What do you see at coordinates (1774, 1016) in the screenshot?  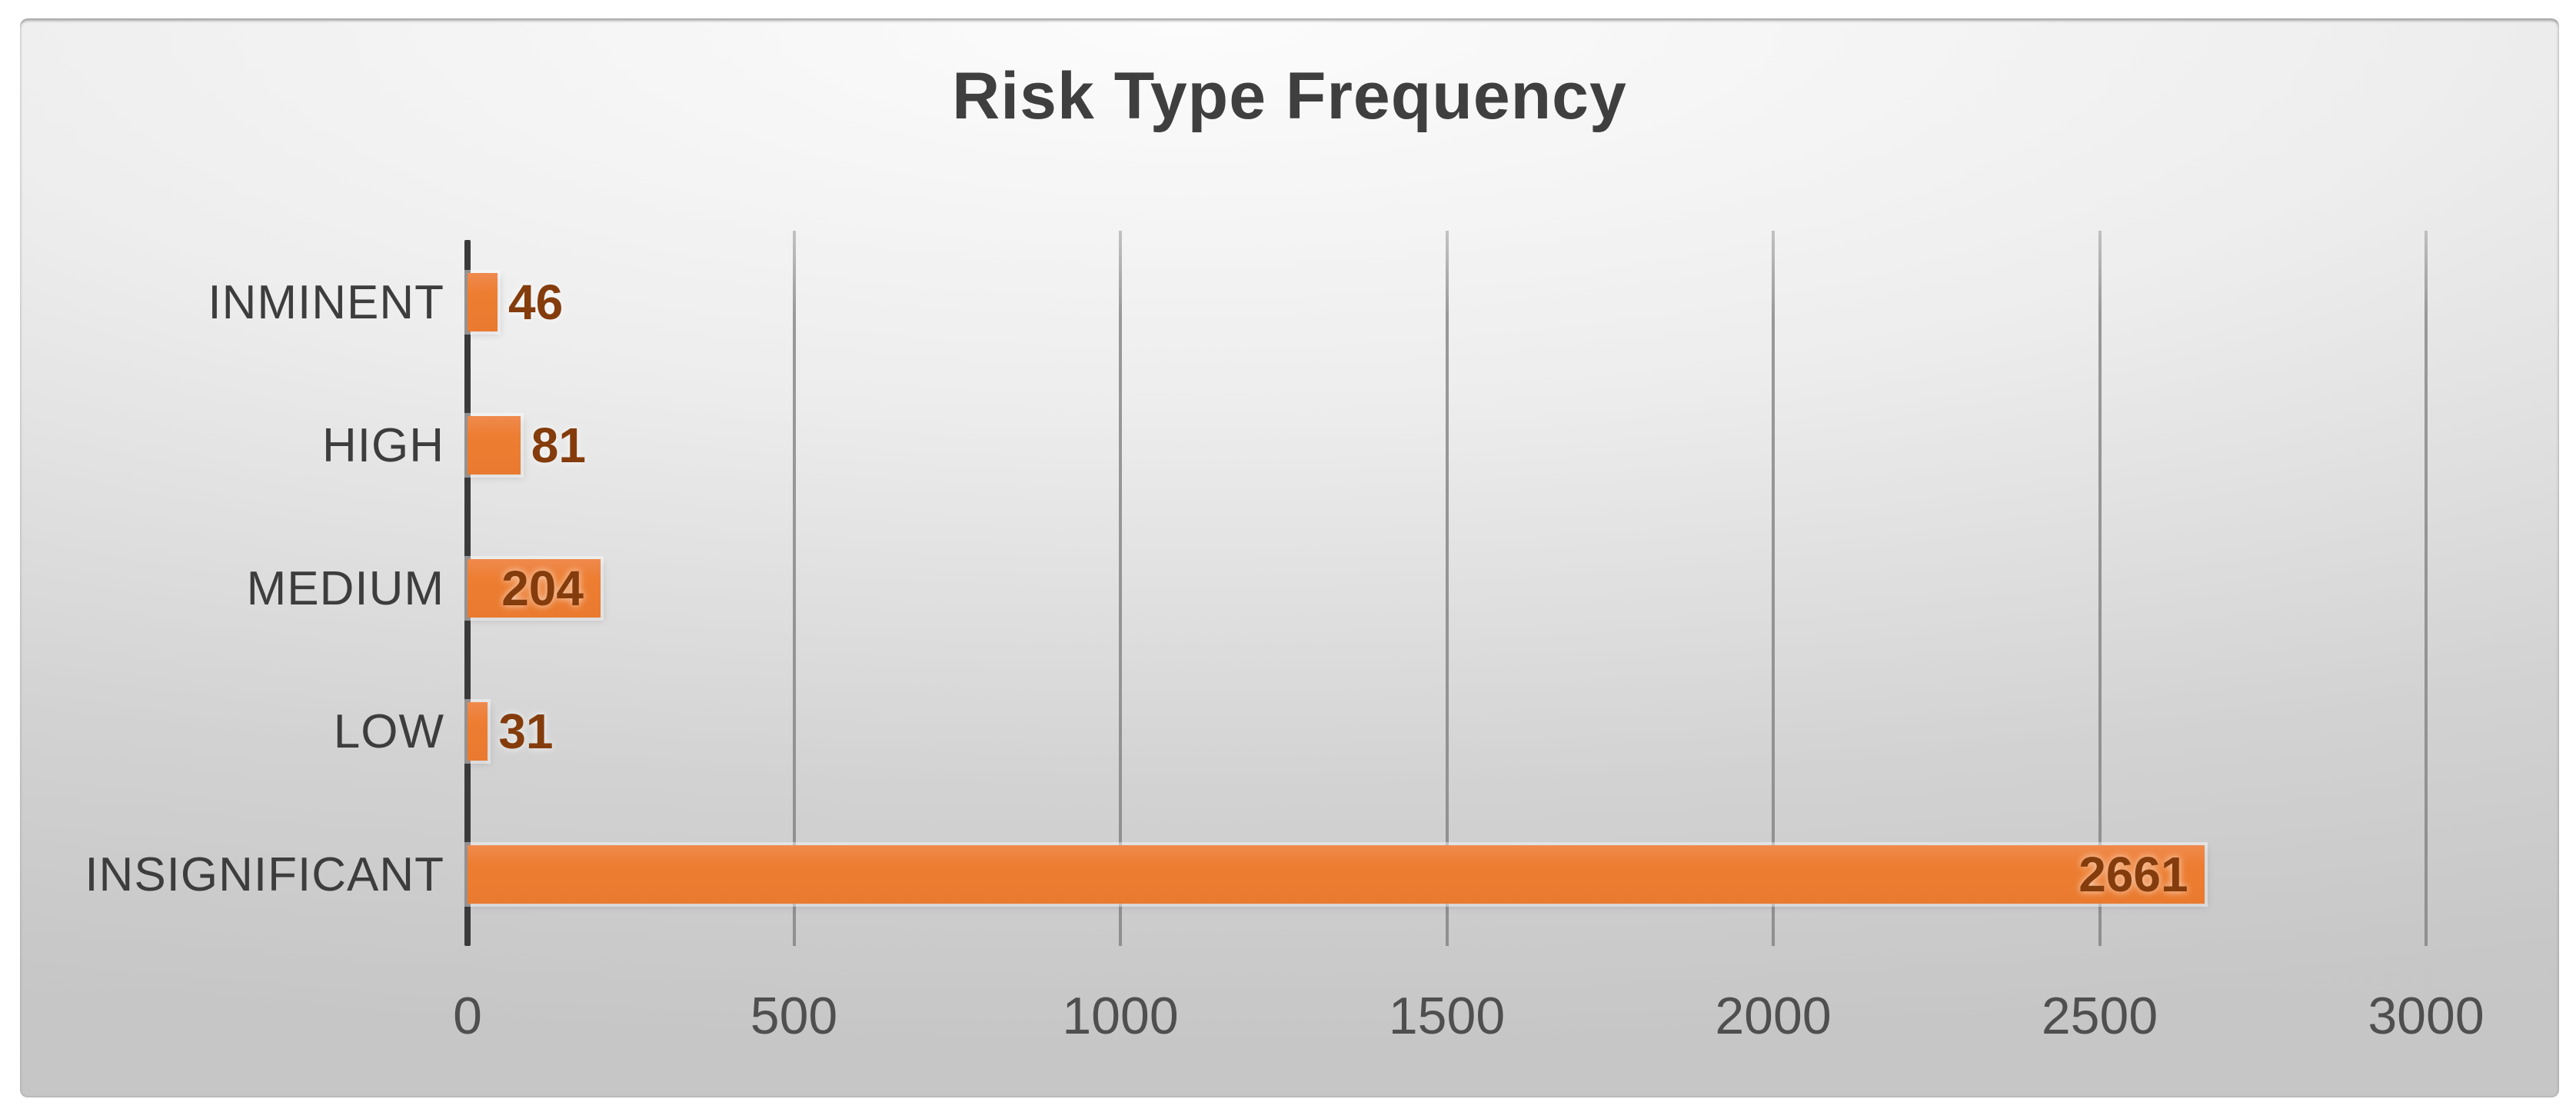 I see `tick-label-2000: 2000` at bounding box center [1774, 1016].